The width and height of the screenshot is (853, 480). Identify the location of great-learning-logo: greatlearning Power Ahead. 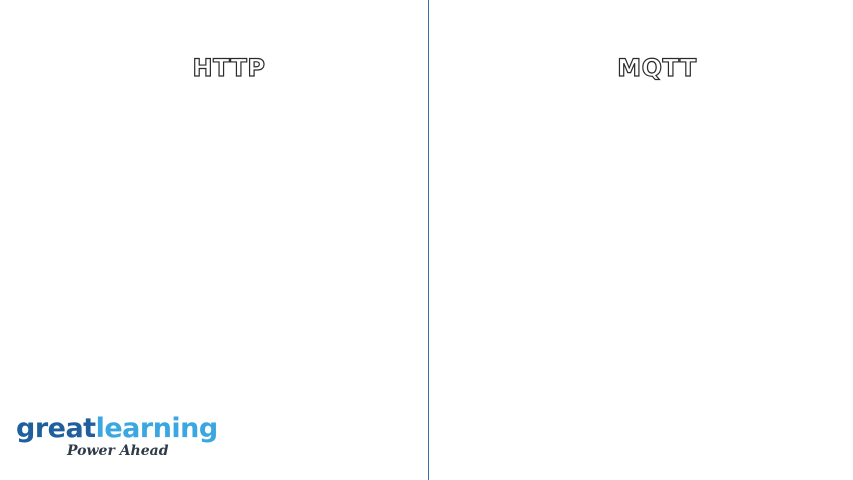
(126, 438).